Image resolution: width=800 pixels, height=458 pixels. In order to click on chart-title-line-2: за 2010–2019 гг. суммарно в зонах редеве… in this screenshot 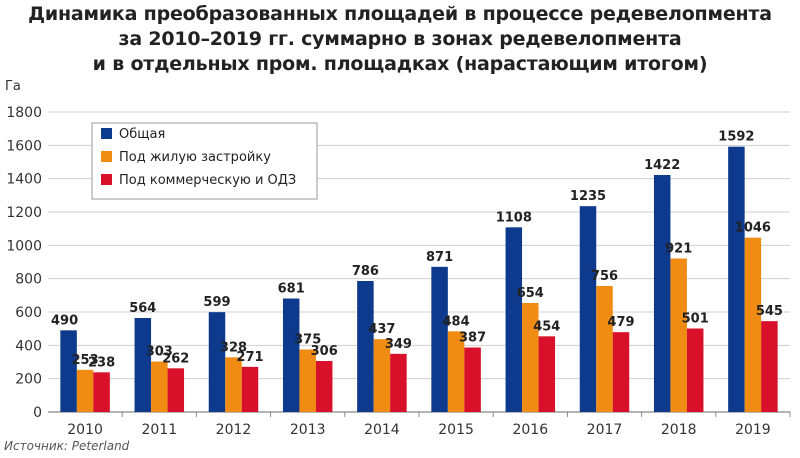, I will do `click(400, 39)`.